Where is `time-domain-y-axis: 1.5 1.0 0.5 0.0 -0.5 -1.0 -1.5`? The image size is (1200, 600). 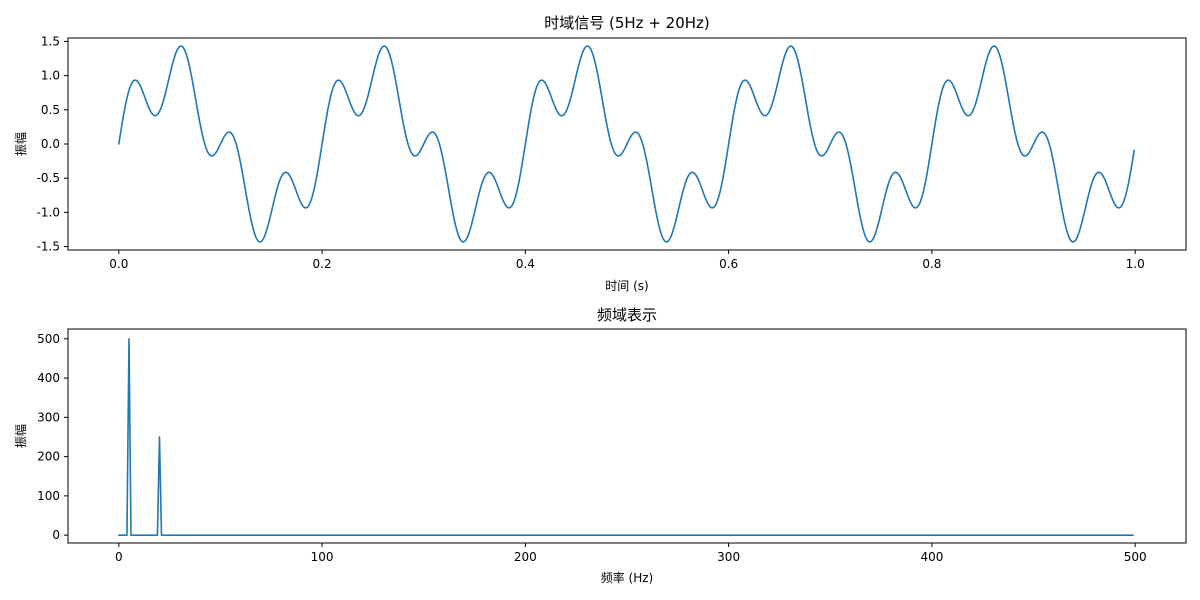 time-domain-y-axis: 1.5 1.0 0.5 0.0 -0.5 -1.0 -1.5 is located at coordinates (52, 144).